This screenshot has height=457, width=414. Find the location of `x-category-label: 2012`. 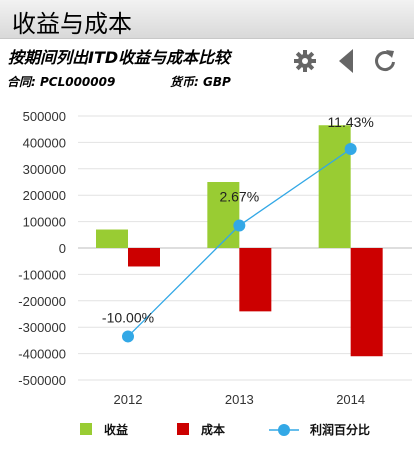

x-category-label: 2012 is located at coordinates (128, 399).